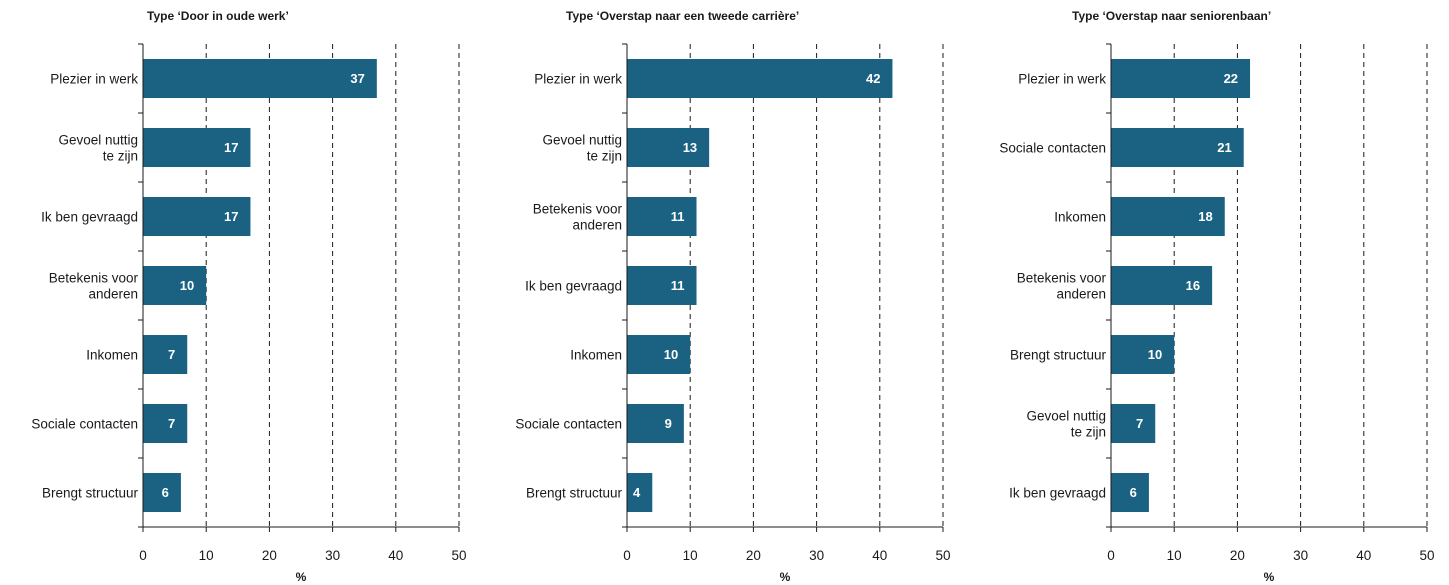 The height and width of the screenshot is (585, 1449). What do you see at coordinates (357, 78) in the screenshot?
I see `bar-value-label: 37` at bounding box center [357, 78].